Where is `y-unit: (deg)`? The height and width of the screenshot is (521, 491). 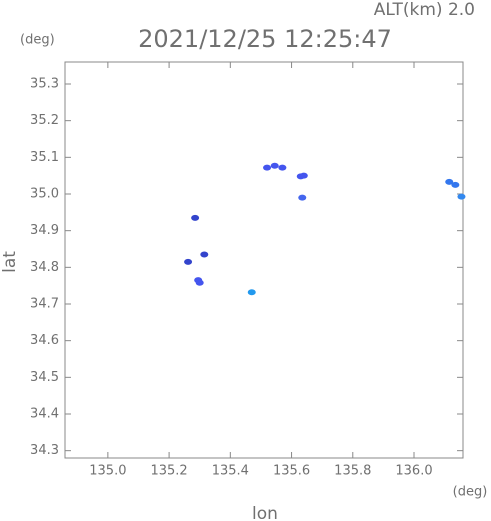 y-unit: (deg) is located at coordinates (37, 40).